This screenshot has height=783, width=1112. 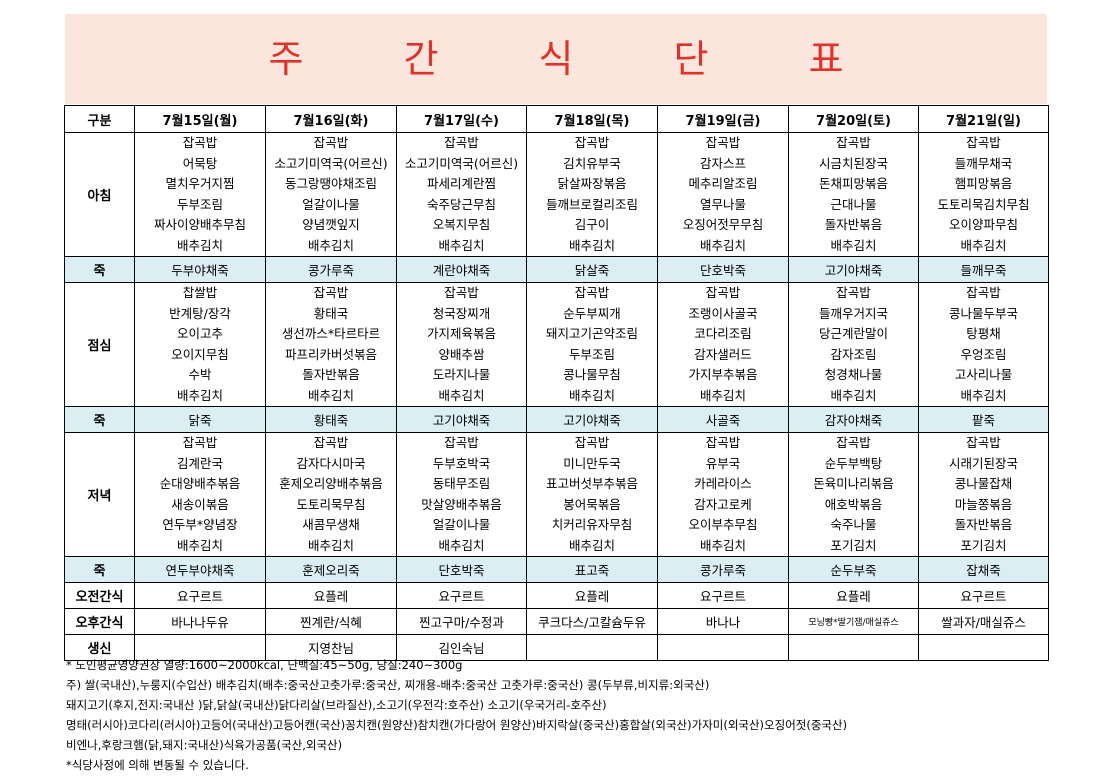 What do you see at coordinates (592, 463) in the screenshot?
I see `menu-item: 미니만두국` at bounding box center [592, 463].